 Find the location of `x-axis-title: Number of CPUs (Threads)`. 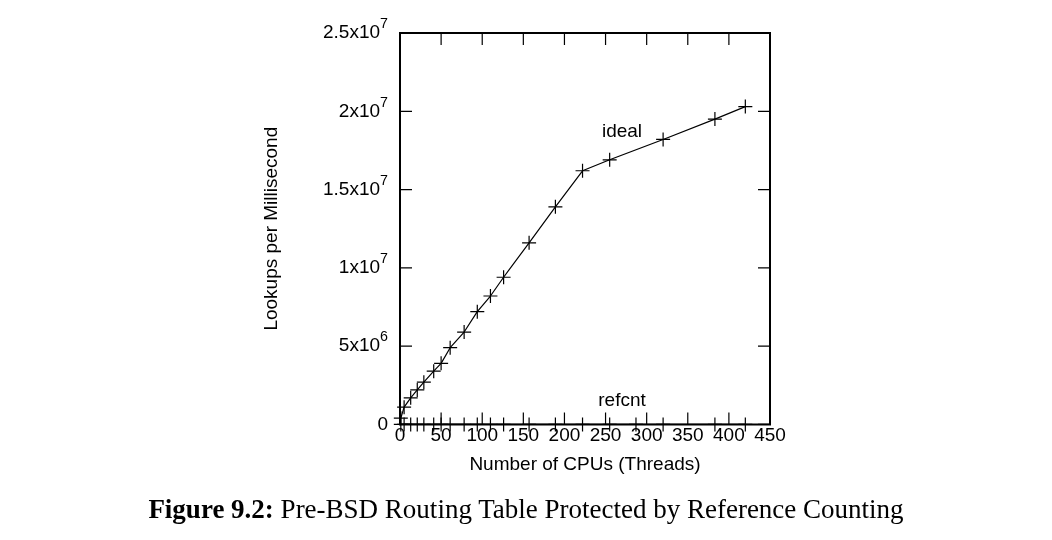

x-axis-title: Number of CPUs (Threads) is located at coordinates (585, 463).